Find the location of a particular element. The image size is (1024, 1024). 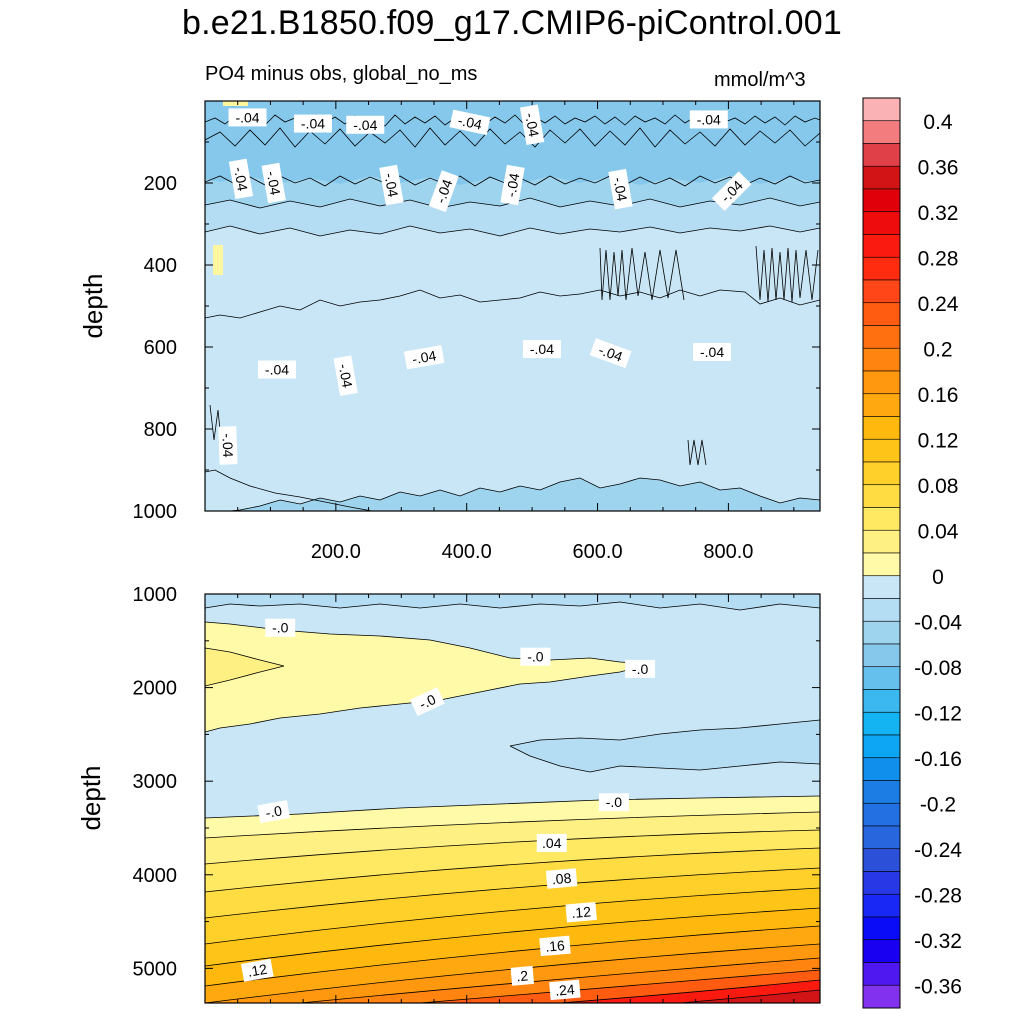

colorbar-label: -0.4 is located at coordinates (938, 1022).